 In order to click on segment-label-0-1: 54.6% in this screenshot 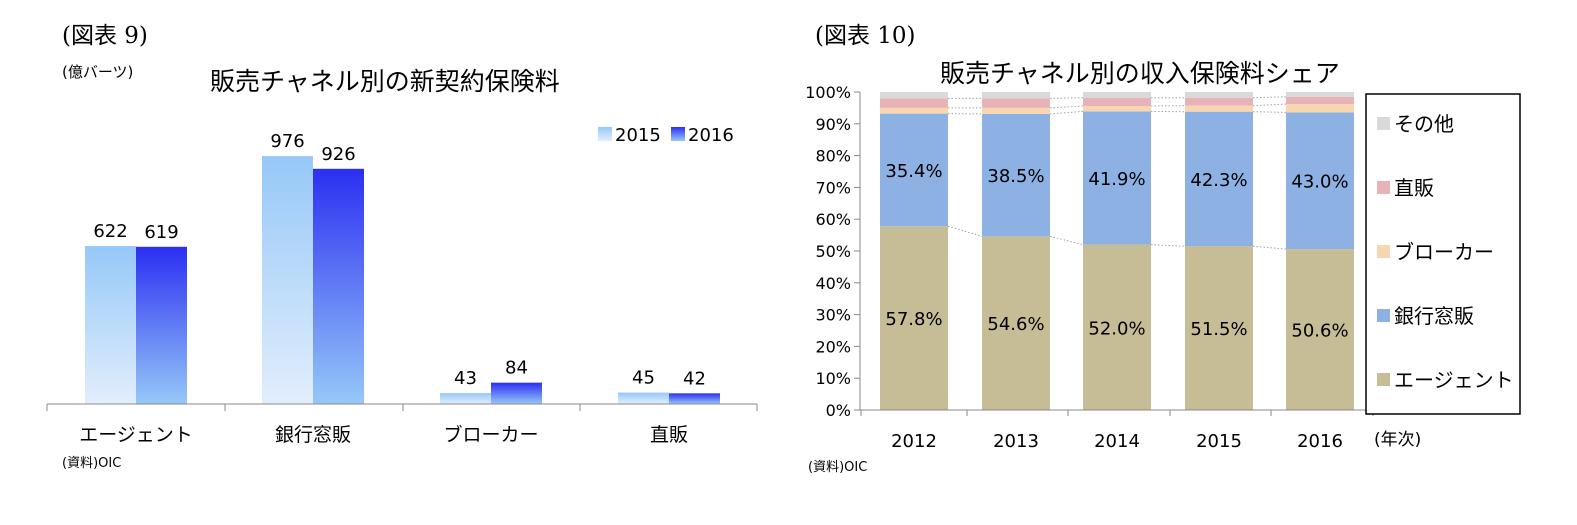, I will do `click(1015, 324)`.